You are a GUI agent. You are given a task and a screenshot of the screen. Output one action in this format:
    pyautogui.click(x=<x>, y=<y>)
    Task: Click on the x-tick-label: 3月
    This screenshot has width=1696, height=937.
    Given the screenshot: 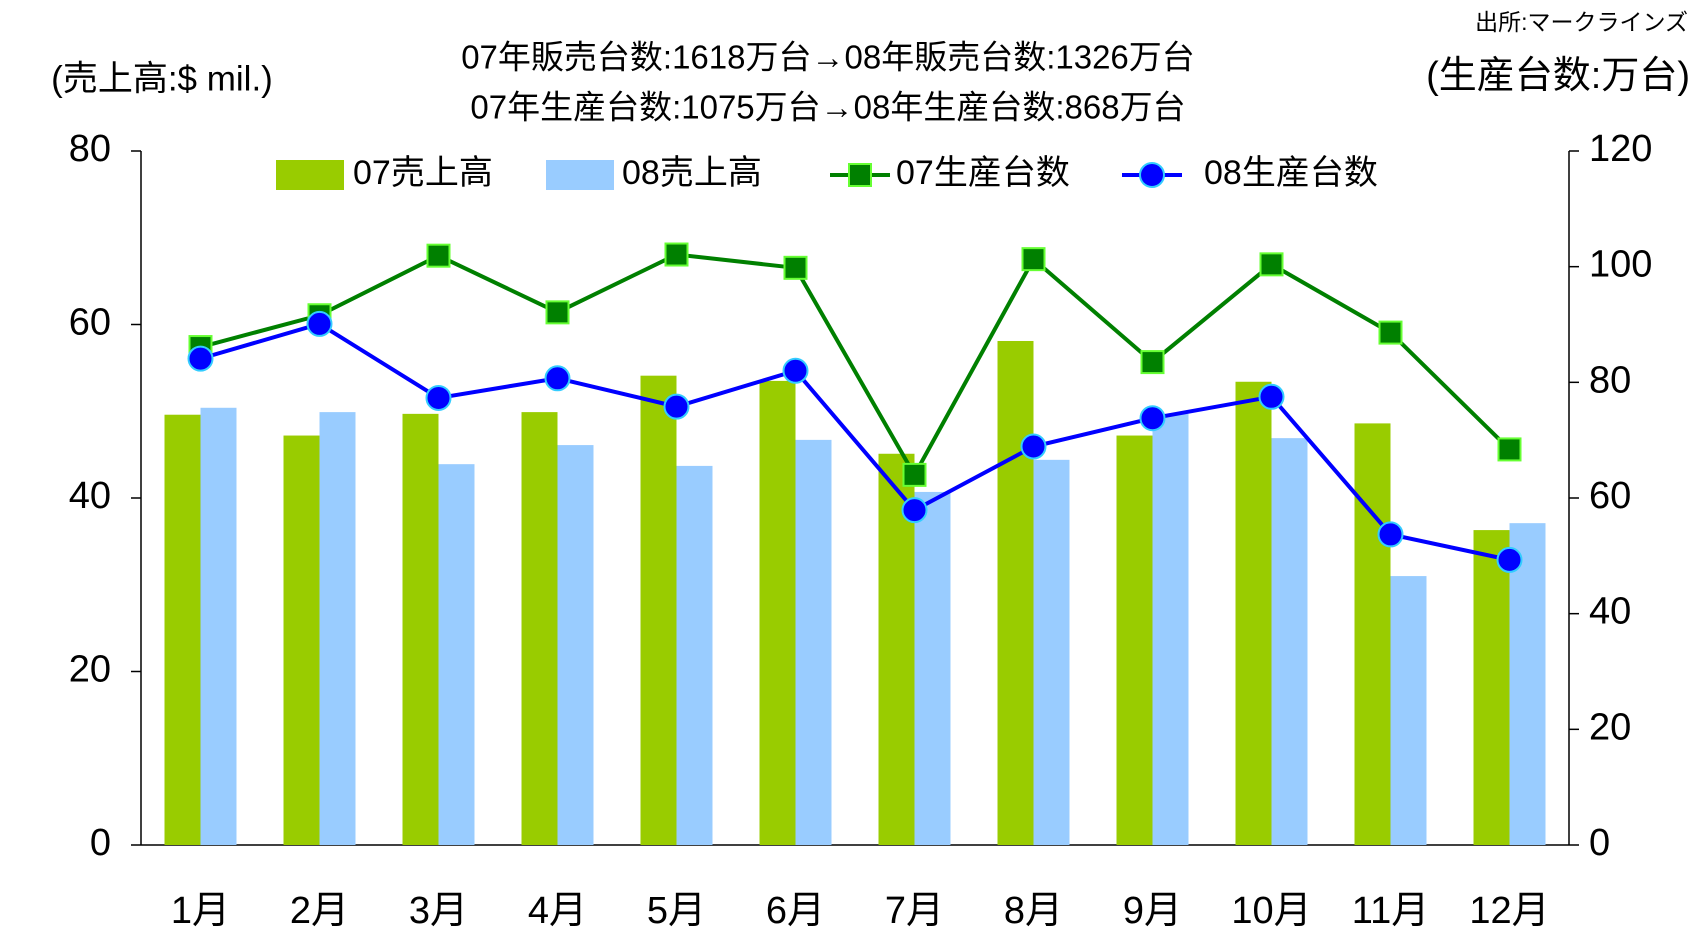 What is the action you would take?
    pyautogui.click(x=438, y=911)
    